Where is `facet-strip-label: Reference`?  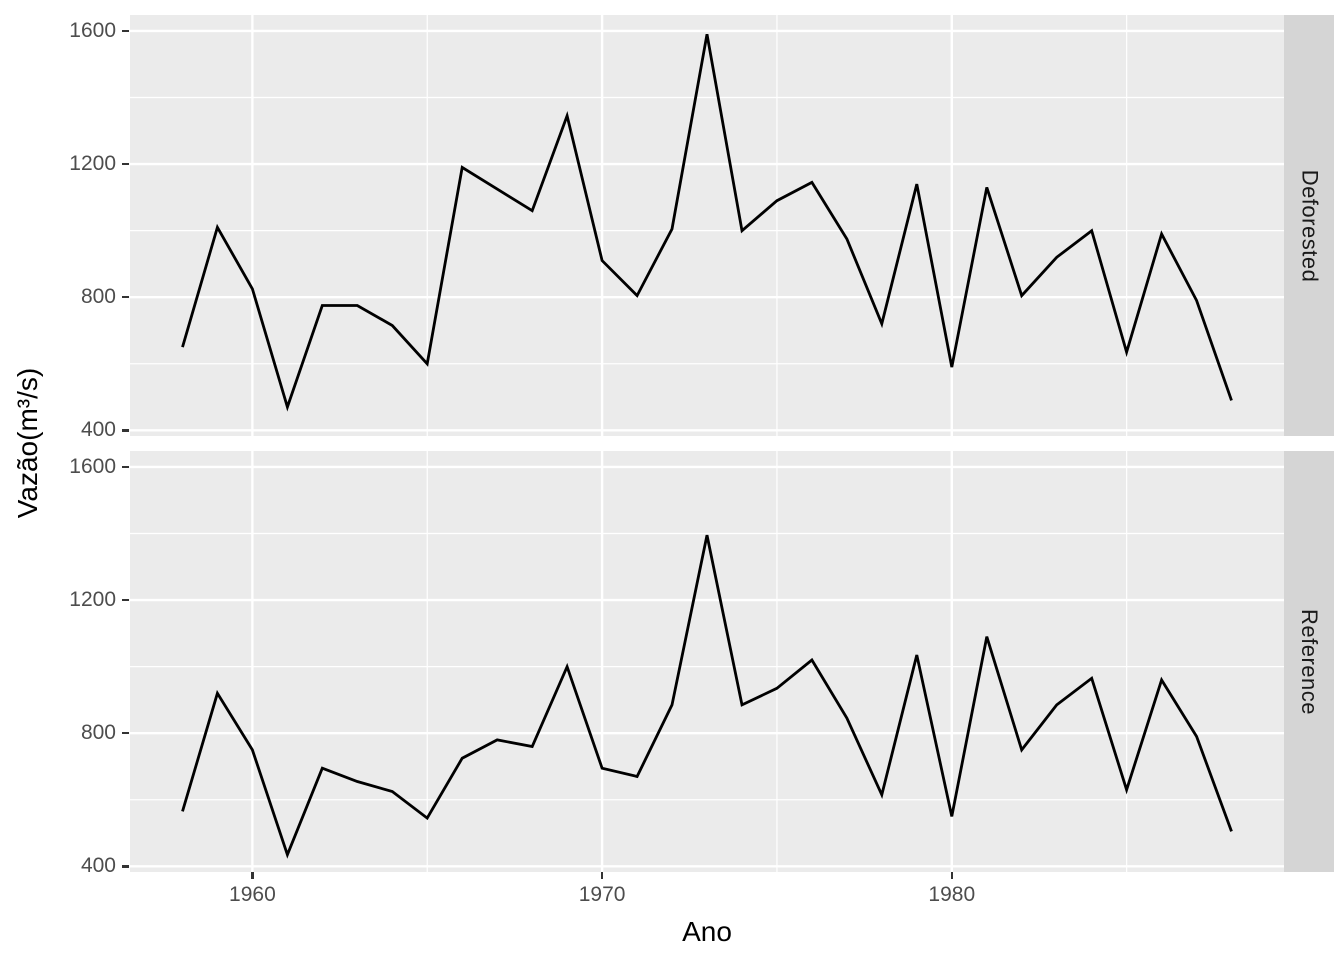 facet-strip-label: Reference is located at coordinates (1310, 661).